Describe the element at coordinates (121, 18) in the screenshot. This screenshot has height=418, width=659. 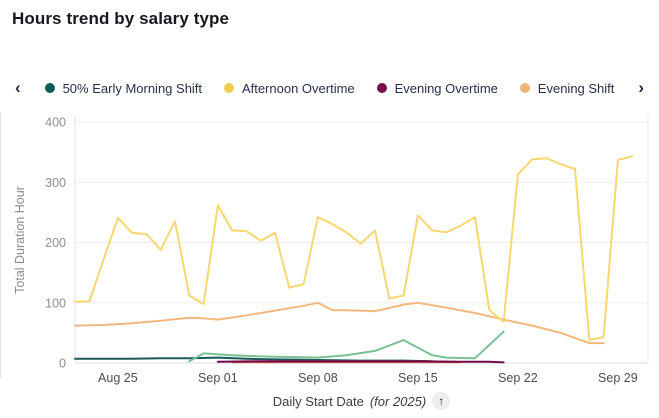
I see `page-title: Hours trend by salary type` at that location.